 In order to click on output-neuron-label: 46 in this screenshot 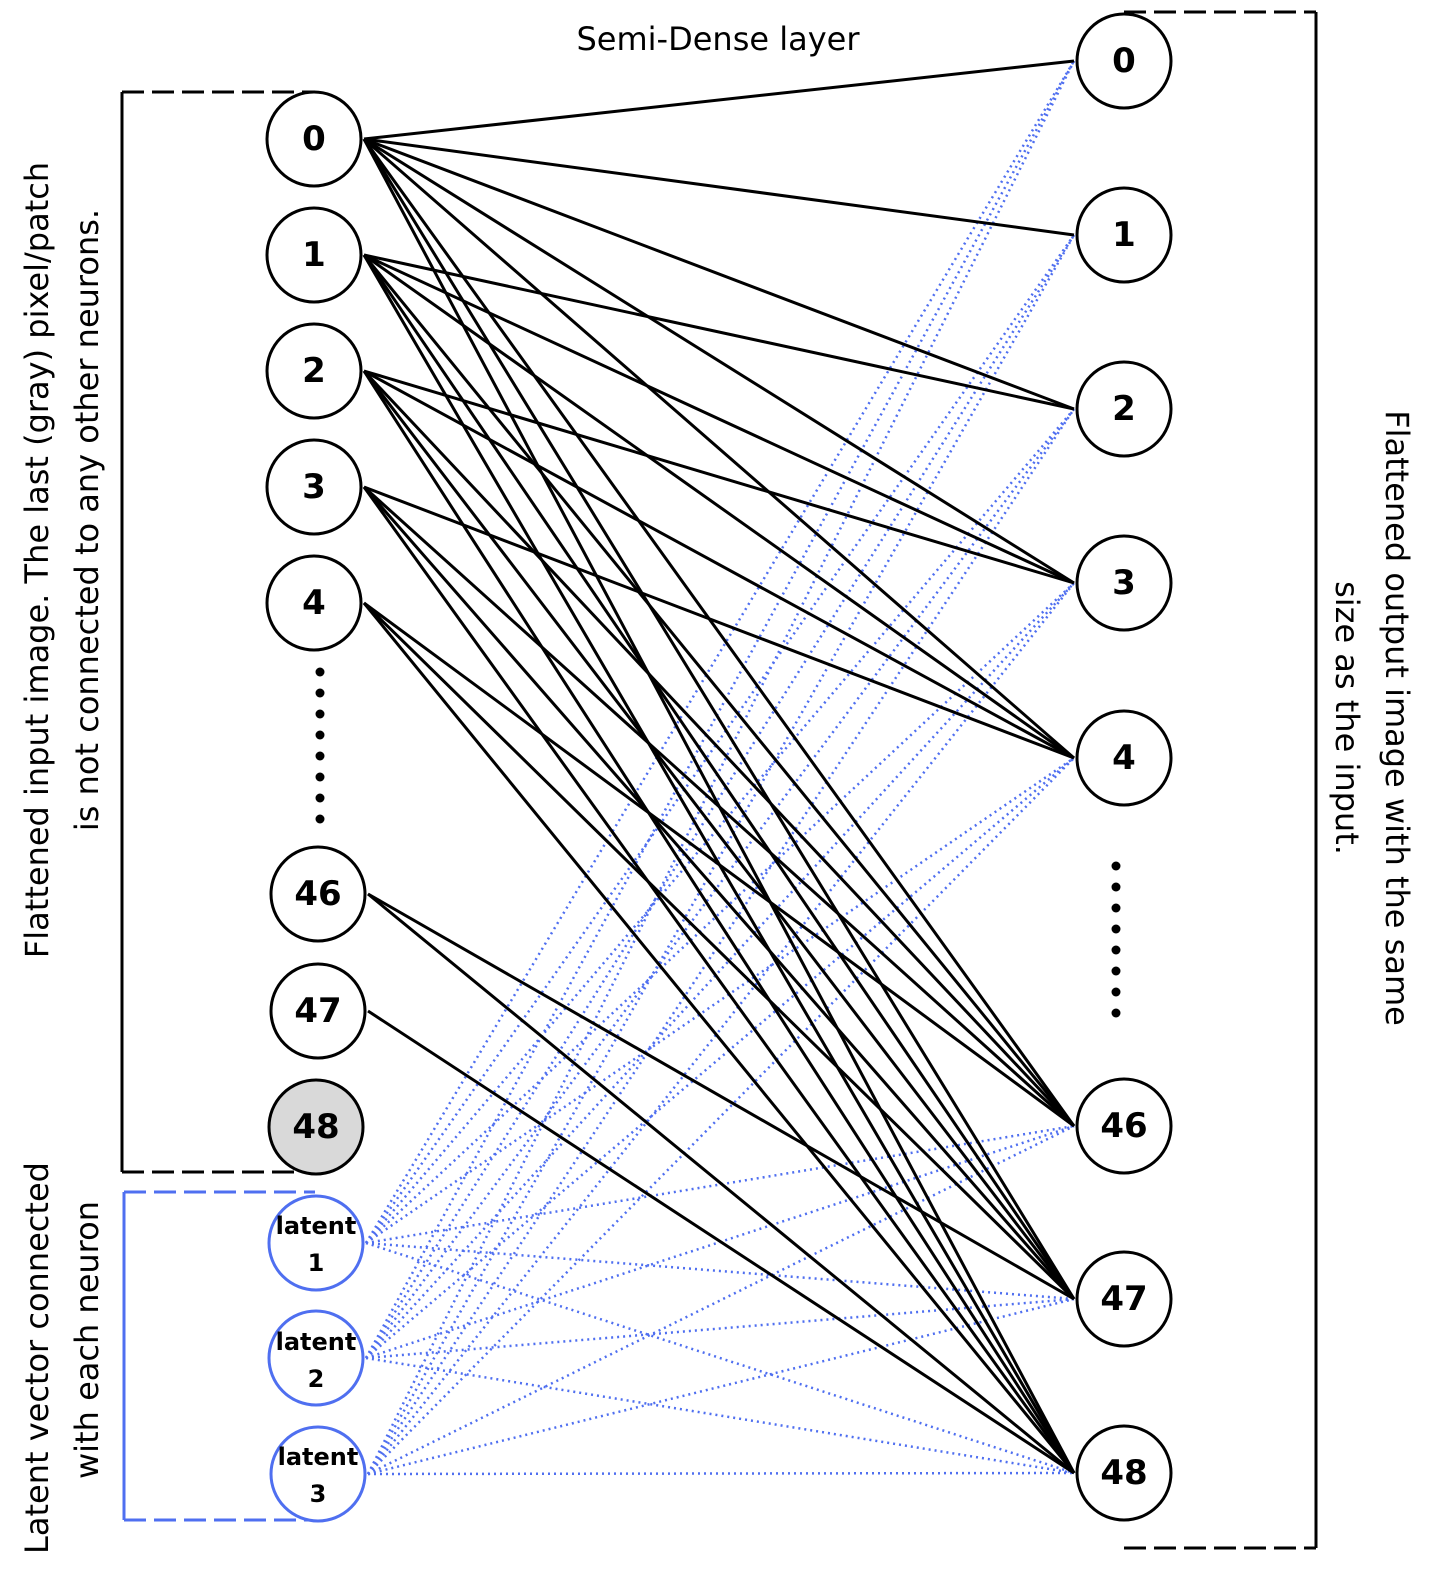, I will do `click(1123, 1126)`.